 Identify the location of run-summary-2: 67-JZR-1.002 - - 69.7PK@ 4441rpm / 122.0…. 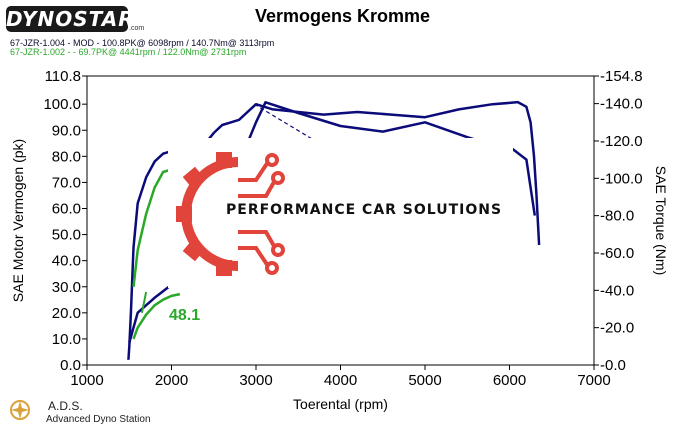
(128, 52).